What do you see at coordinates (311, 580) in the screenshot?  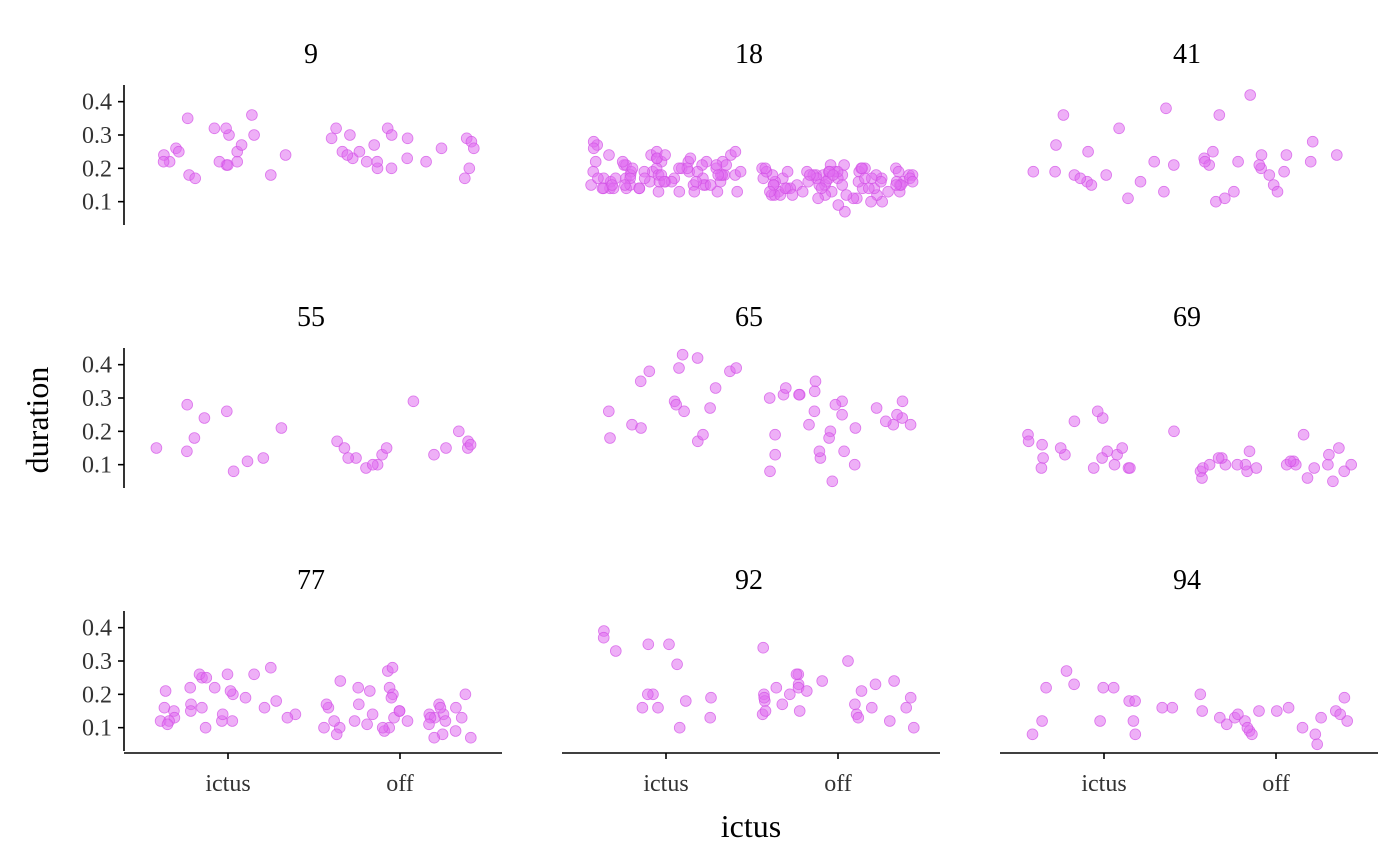 I see `panel-title: 77` at bounding box center [311, 580].